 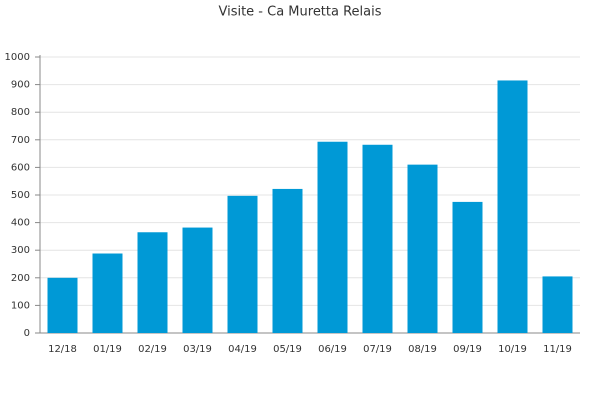 What do you see at coordinates (27, 333) in the screenshot?
I see `y-tick-label: 0` at bounding box center [27, 333].